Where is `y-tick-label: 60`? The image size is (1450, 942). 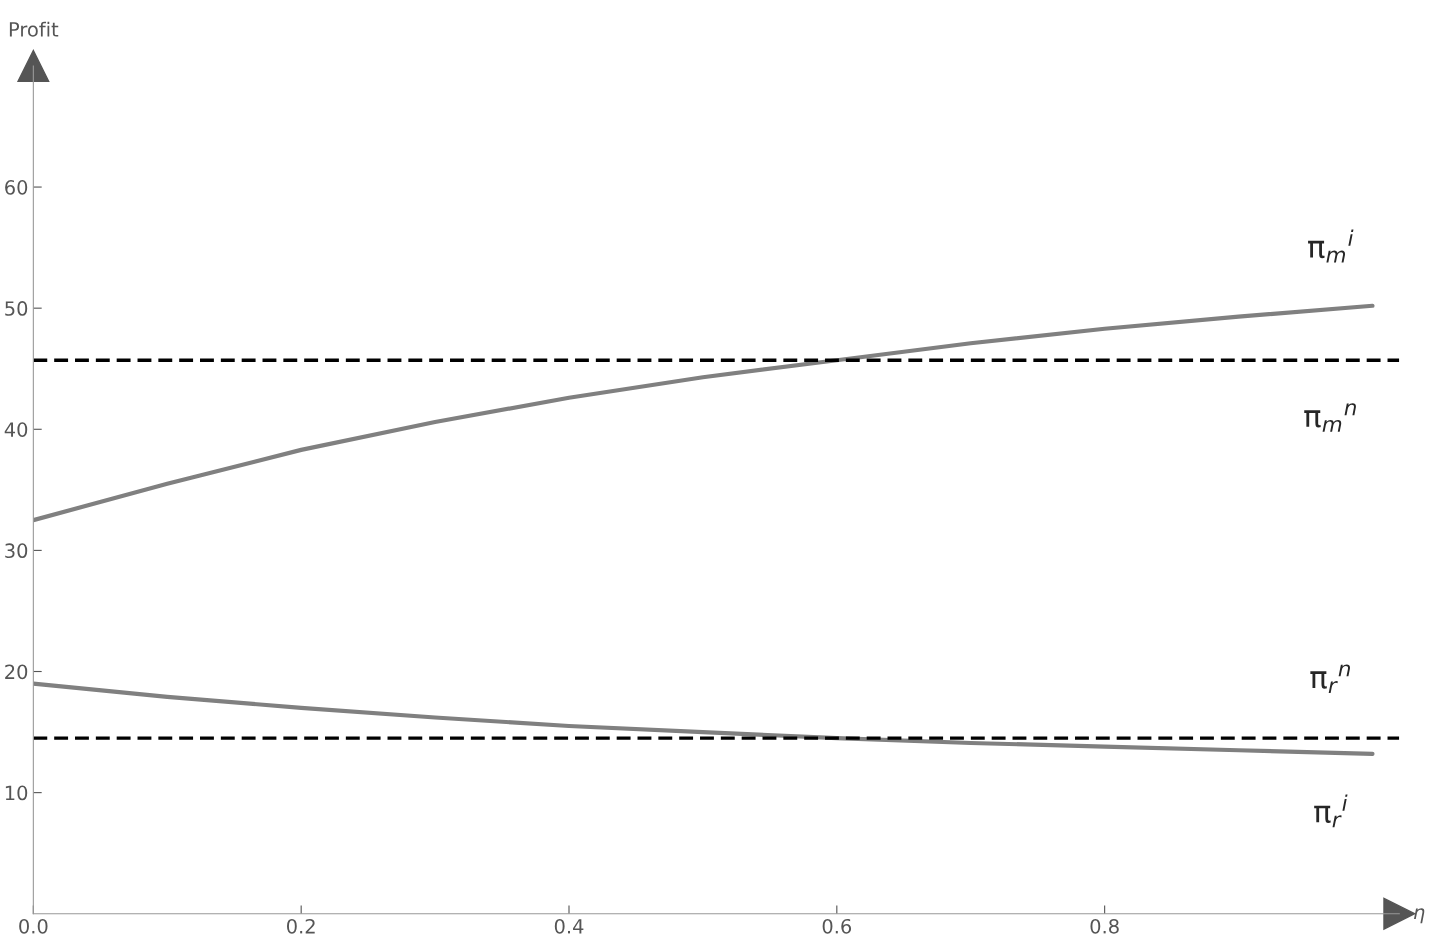
y-tick-label: 60 is located at coordinates (16, 187).